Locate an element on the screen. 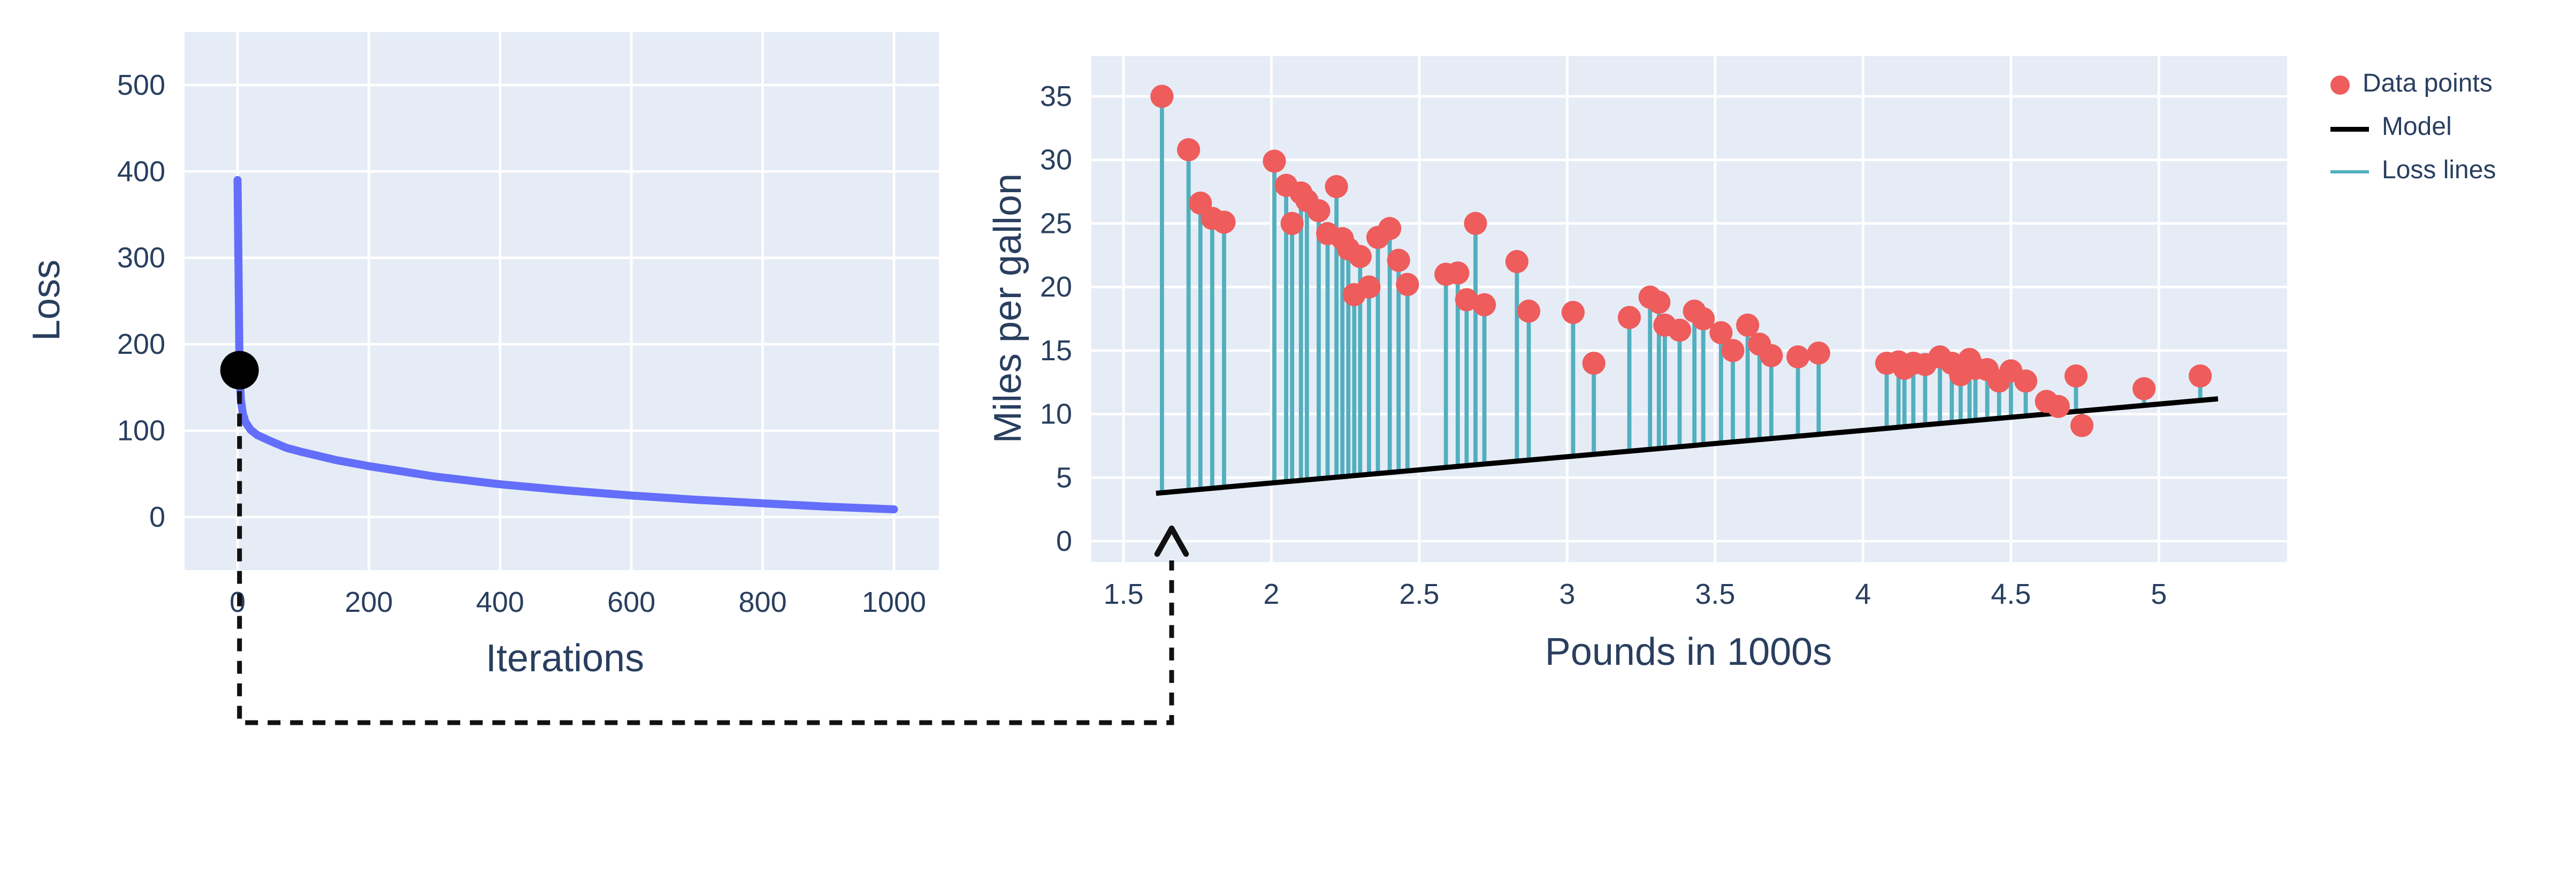 The width and height of the screenshot is (2576, 872). x-tick-label: 4.5 is located at coordinates (2011, 594).